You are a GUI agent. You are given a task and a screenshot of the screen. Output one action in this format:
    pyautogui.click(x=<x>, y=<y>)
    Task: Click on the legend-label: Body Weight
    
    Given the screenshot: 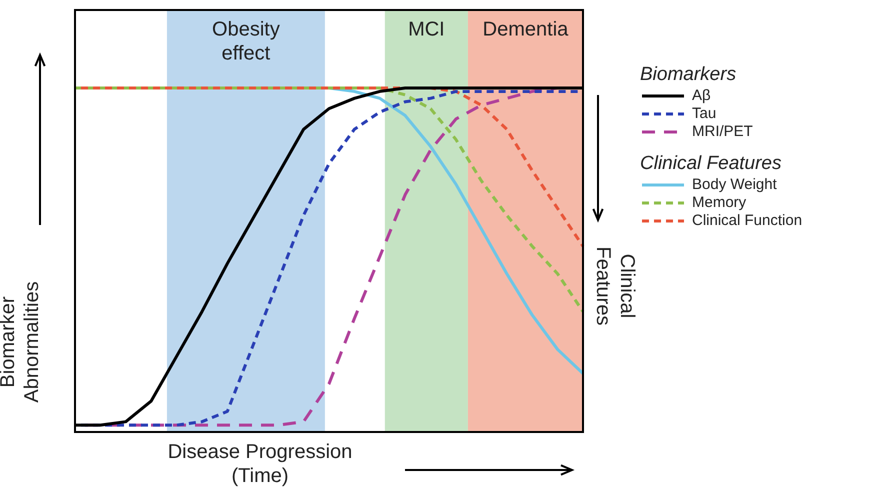 What is the action you would take?
    pyautogui.click(x=734, y=185)
    